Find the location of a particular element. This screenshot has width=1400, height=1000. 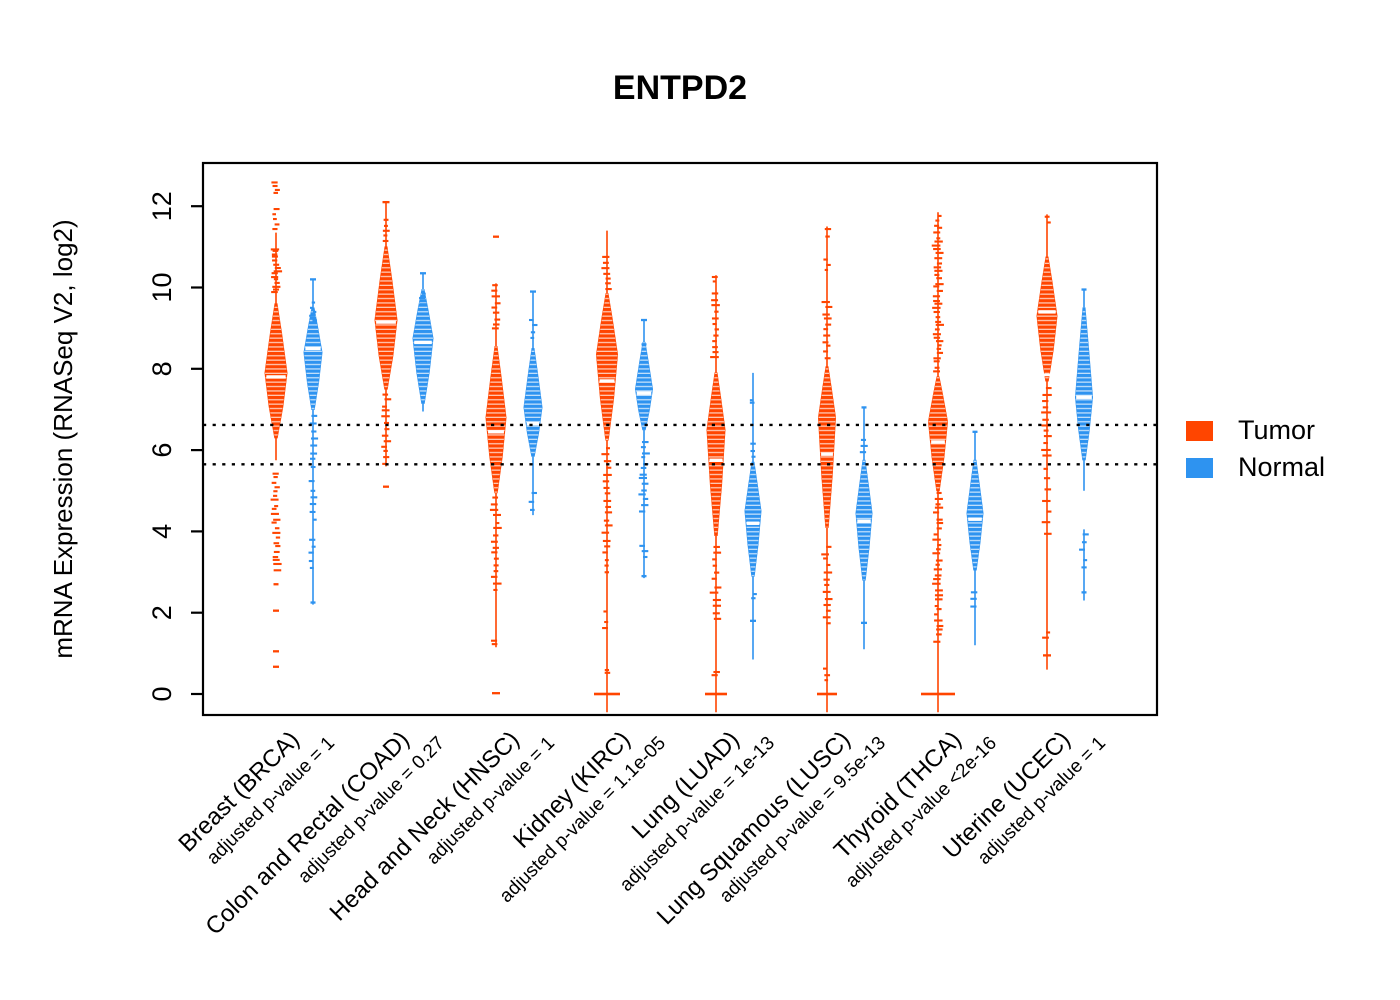

violin-normal-7-median is located at coordinates (975, 519).